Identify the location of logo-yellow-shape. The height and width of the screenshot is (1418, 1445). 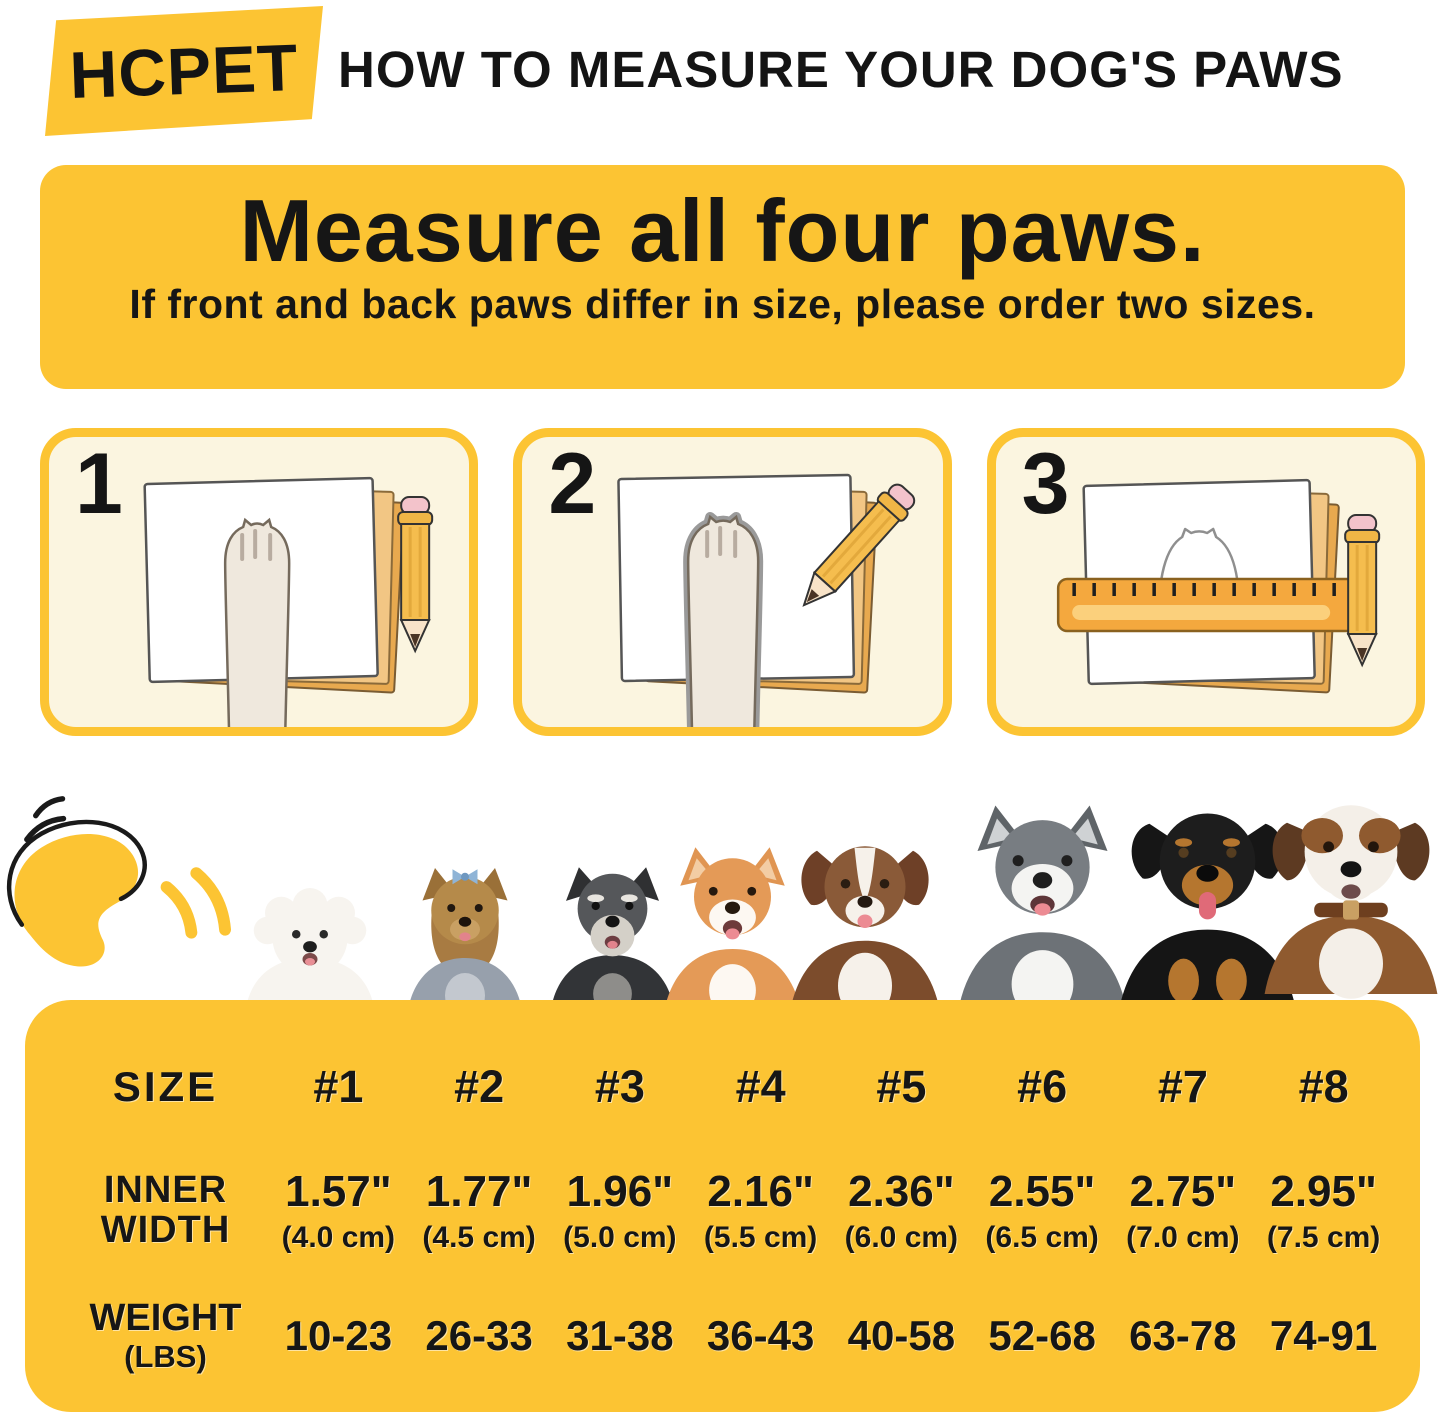
(184, 71).